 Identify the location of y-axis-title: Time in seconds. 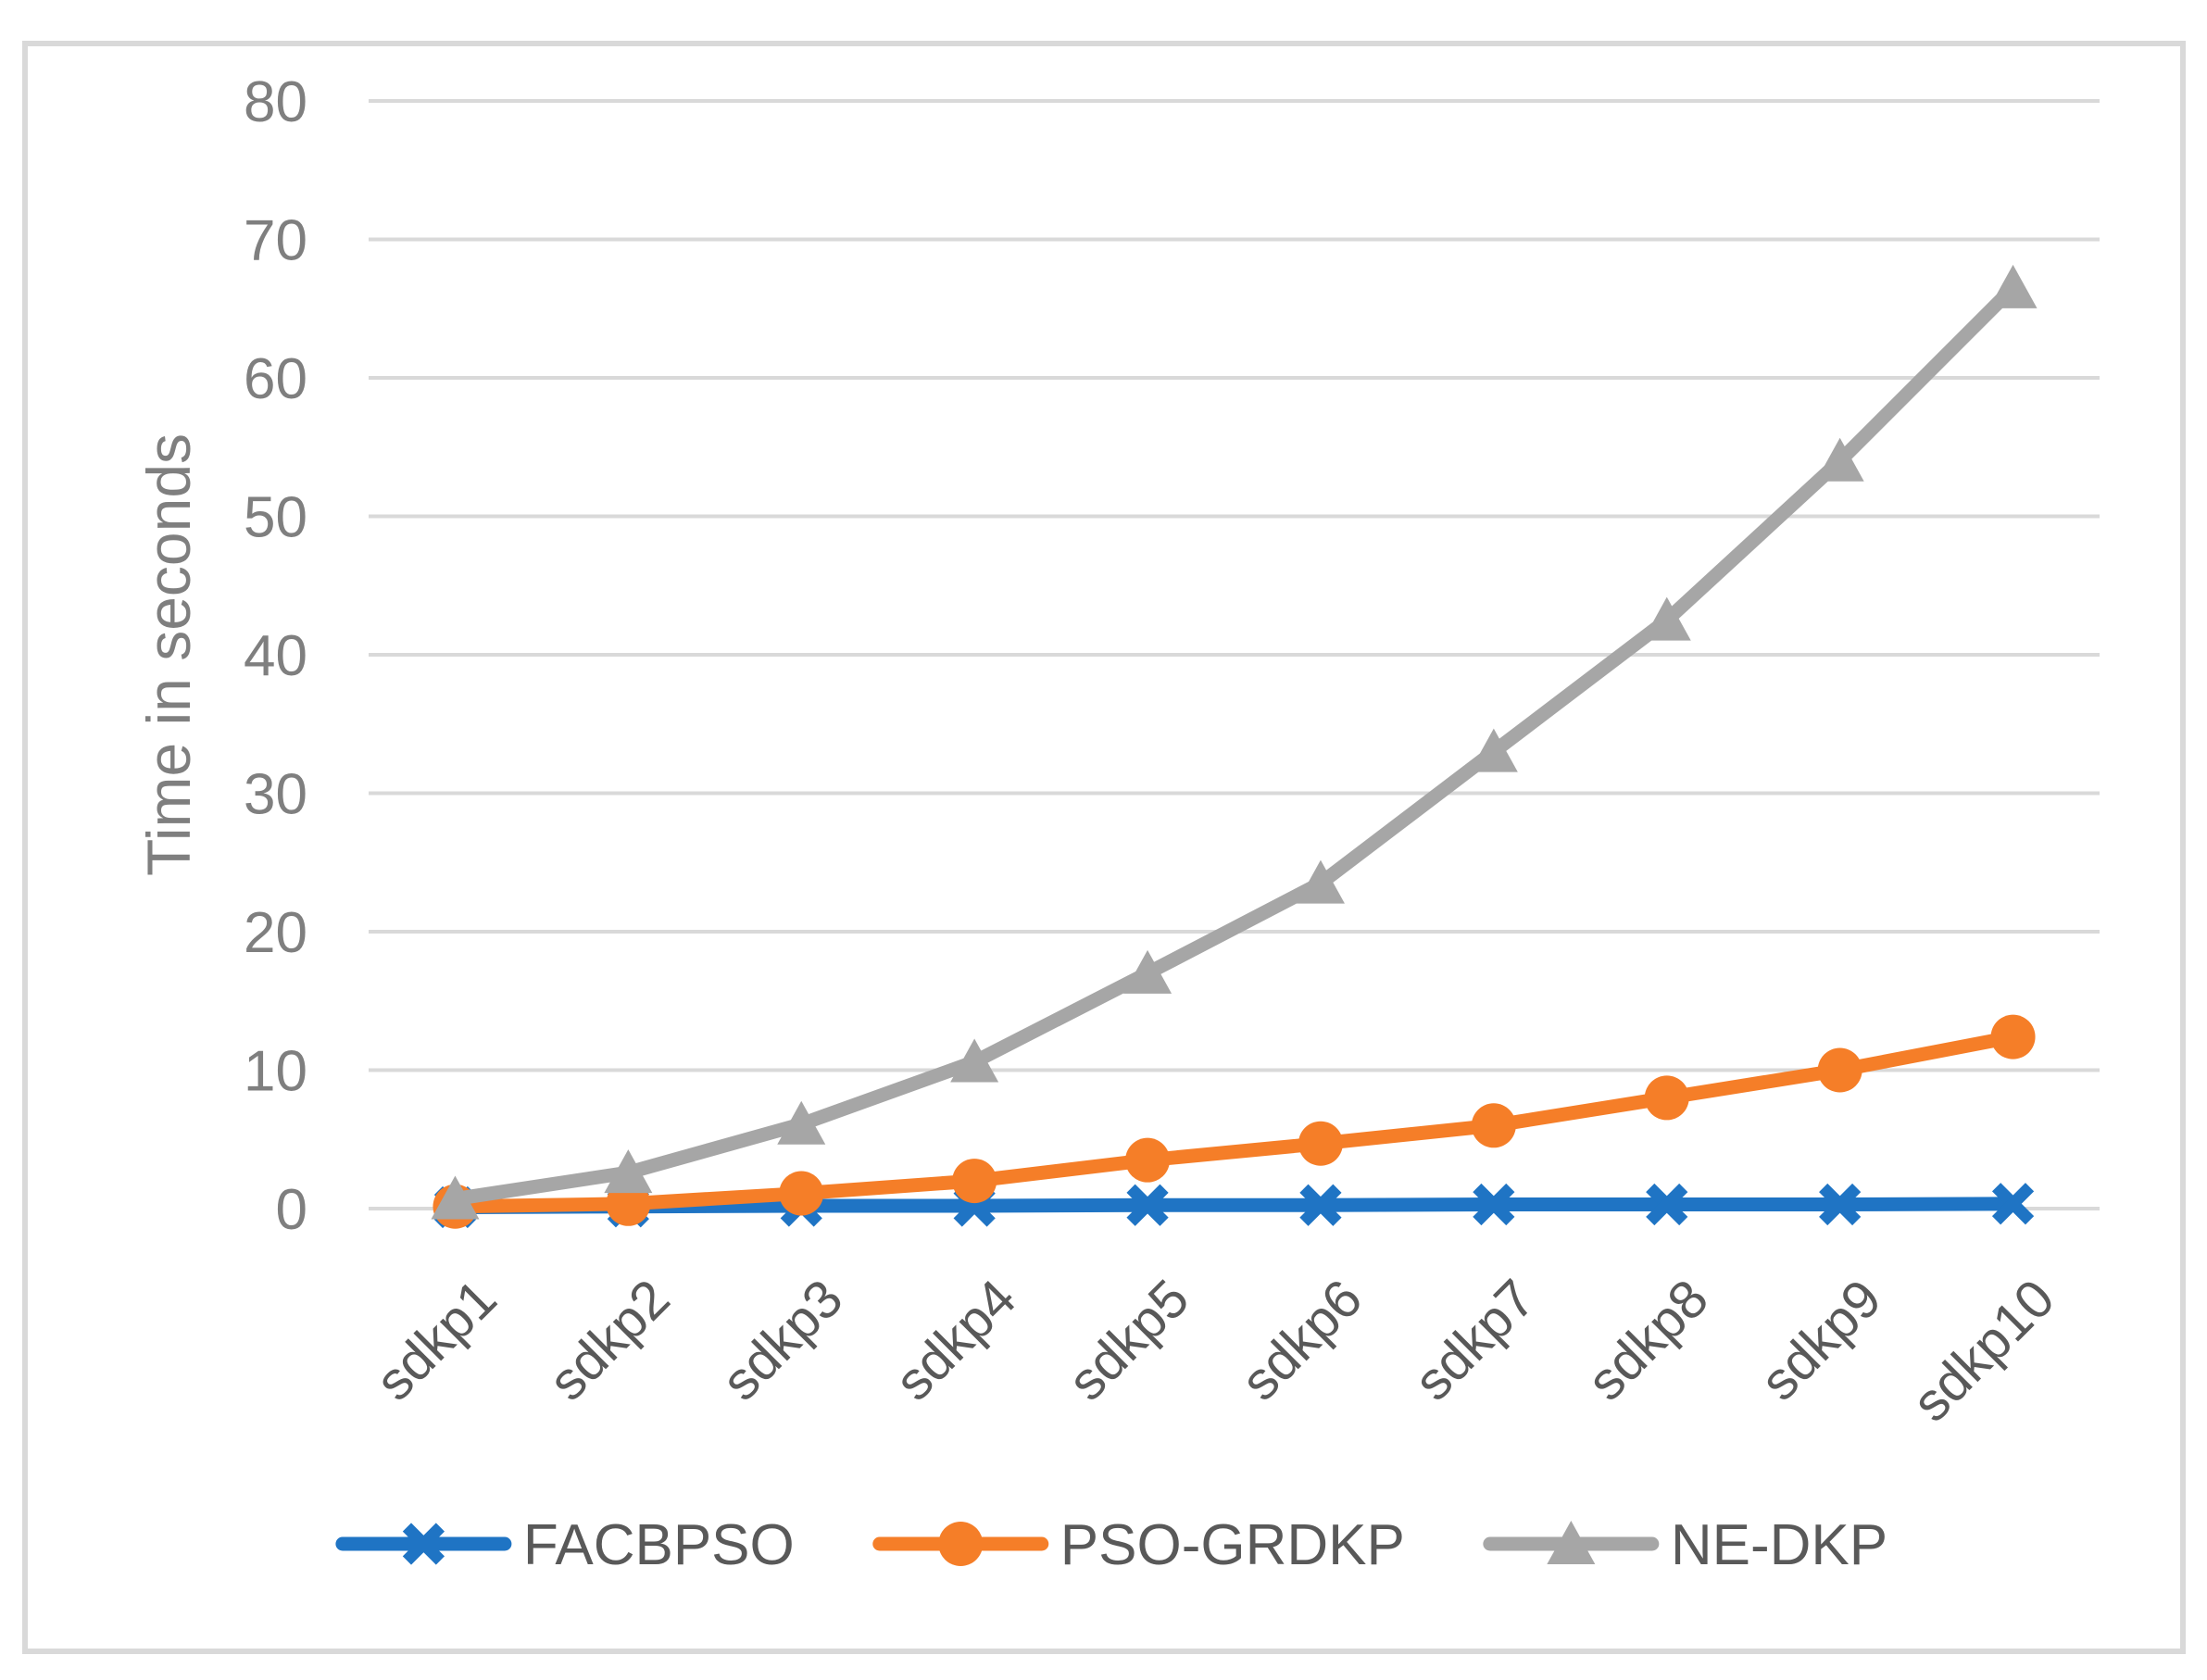
(168, 654).